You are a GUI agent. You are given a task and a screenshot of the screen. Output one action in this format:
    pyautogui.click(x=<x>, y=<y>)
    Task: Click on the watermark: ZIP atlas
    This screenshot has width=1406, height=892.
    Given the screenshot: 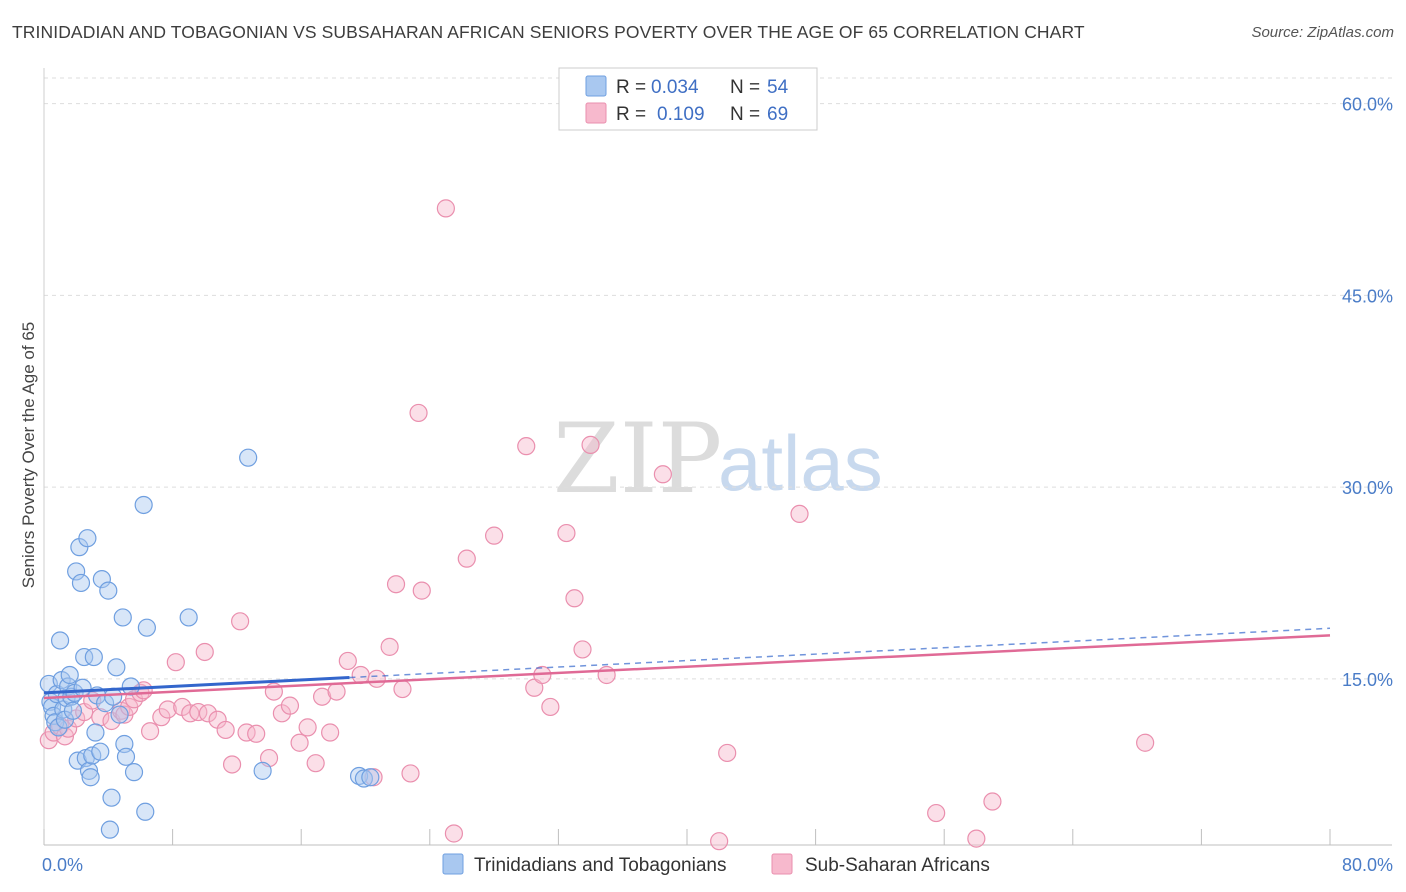 What is the action you would take?
    pyautogui.click(x=718, y=459)
    